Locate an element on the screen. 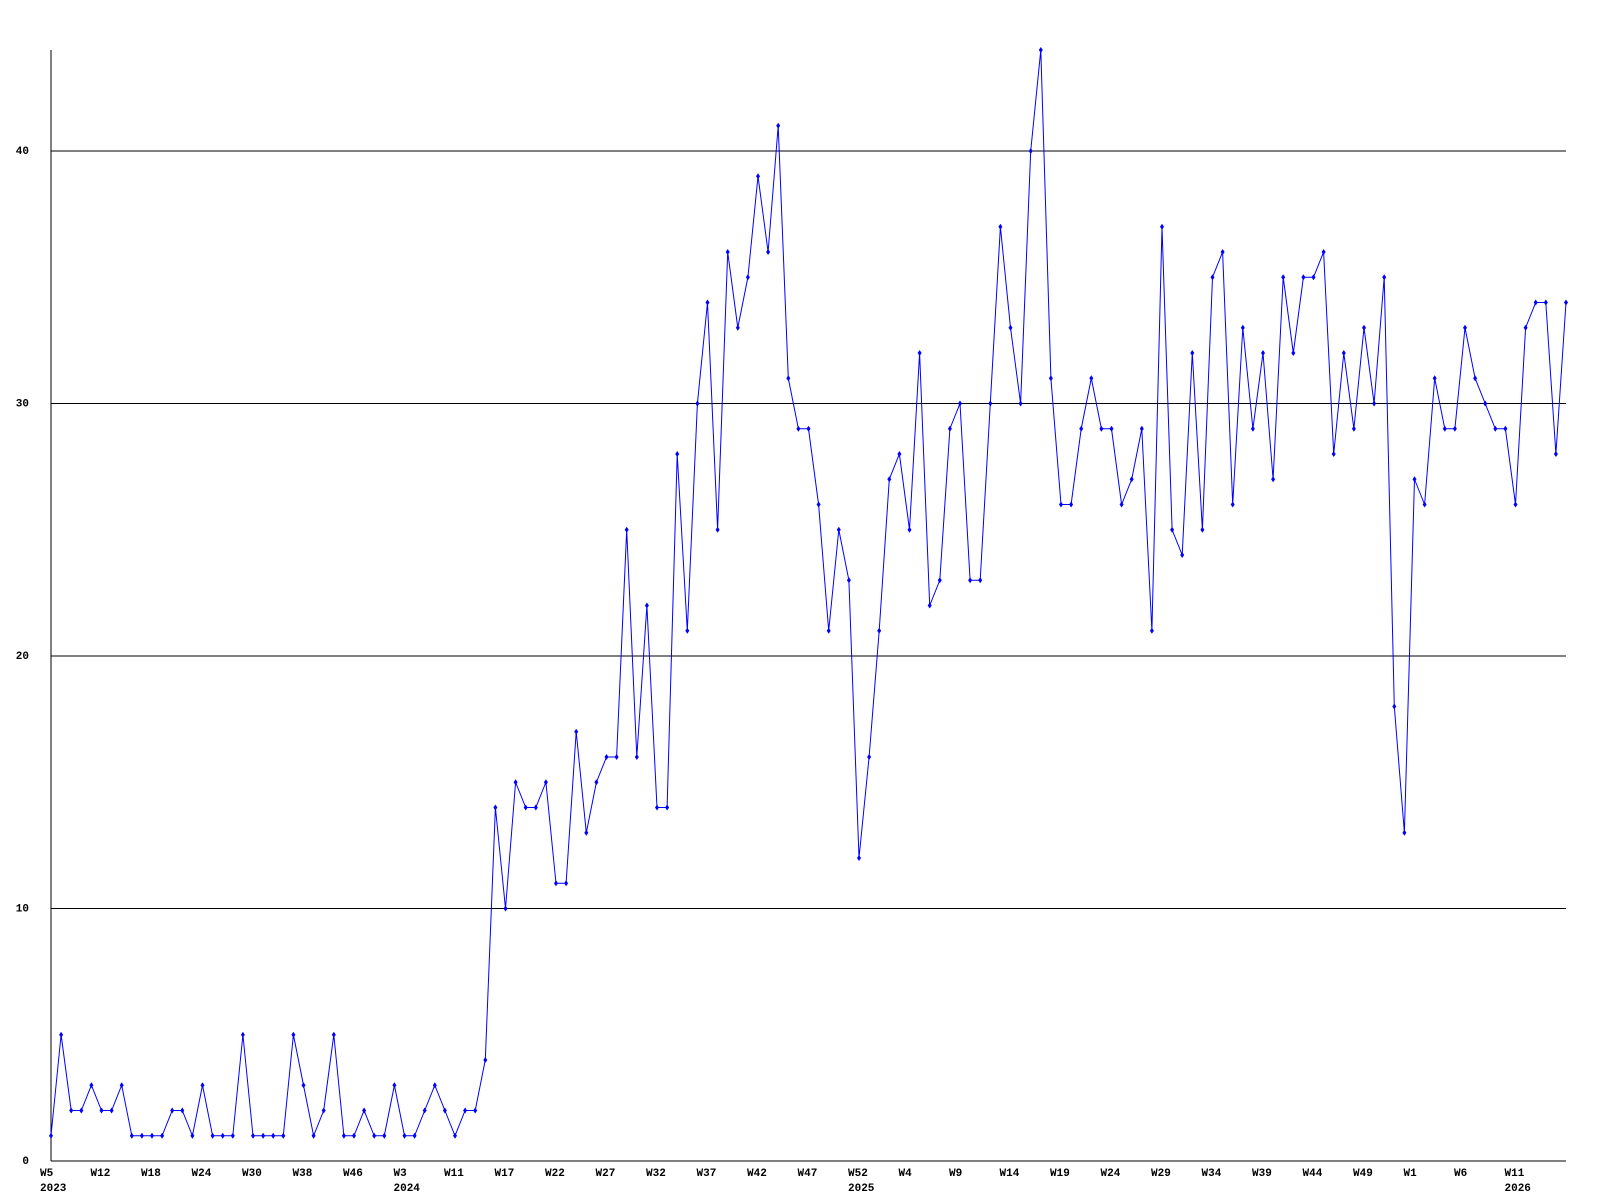 The width and height of the screenshot is (1600, 1200). x-tick-label: W22 is located at coordinates (555, 1174).